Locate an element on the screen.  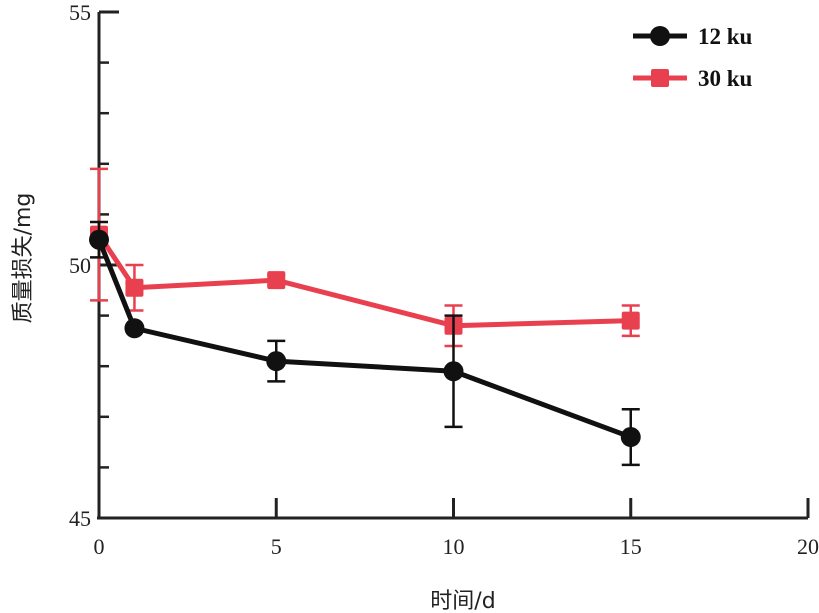
legend-item: 30 ku is located at coordinates (693, 78).